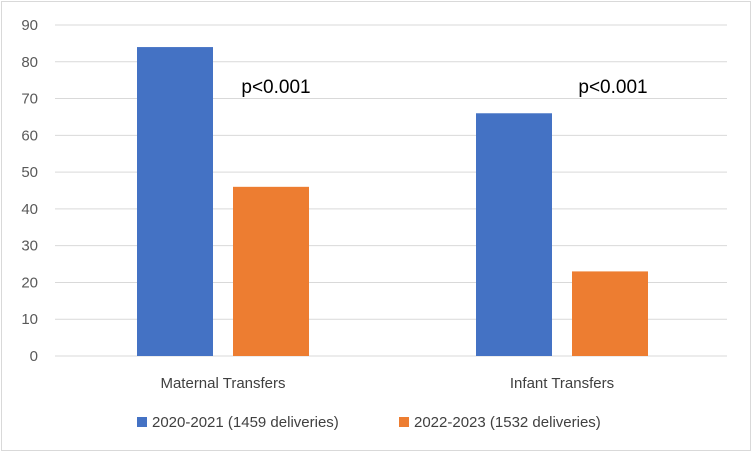 The width and height of the screenshot is (754, 457). Describe the element at coordinates (444, 87) in the screenshot. I see `annotations: p<0.001 p<0.001` at that location.